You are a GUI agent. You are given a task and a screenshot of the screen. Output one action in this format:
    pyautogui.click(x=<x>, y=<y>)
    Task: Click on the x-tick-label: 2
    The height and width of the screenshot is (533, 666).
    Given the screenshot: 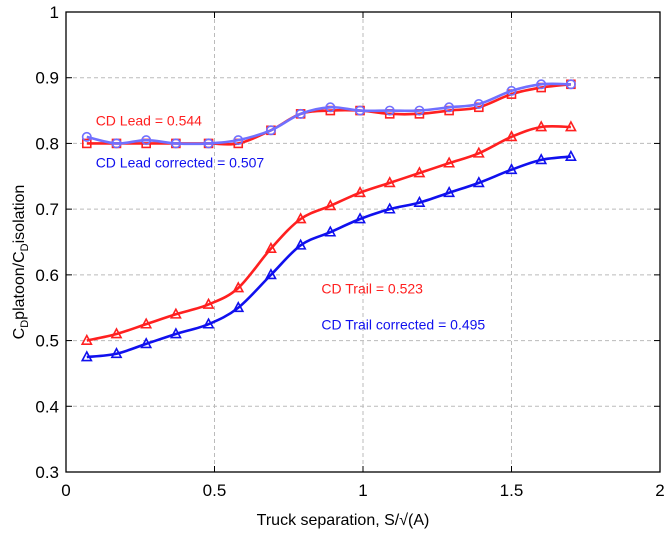 What is the action you would take?
    pyautogui.click(x=659, y=490)
    